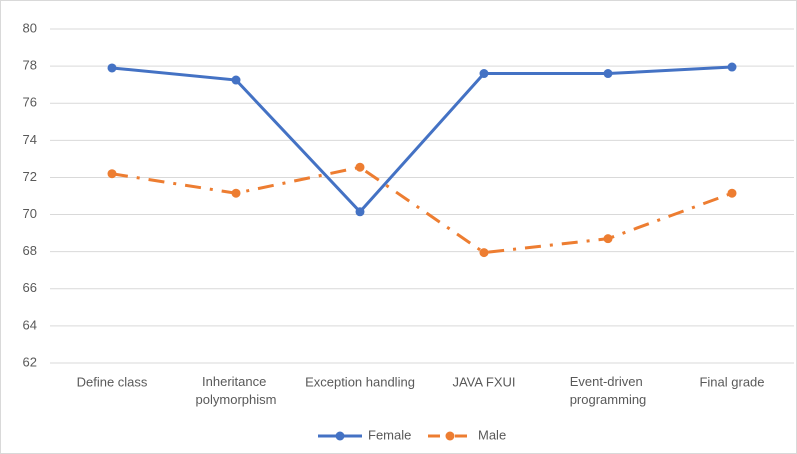 The image size is (797, 454). What do you see at coordinates (30, 102) in the screenshot?
I see `y-tick-label: 76` at bounding box center [30, 102].